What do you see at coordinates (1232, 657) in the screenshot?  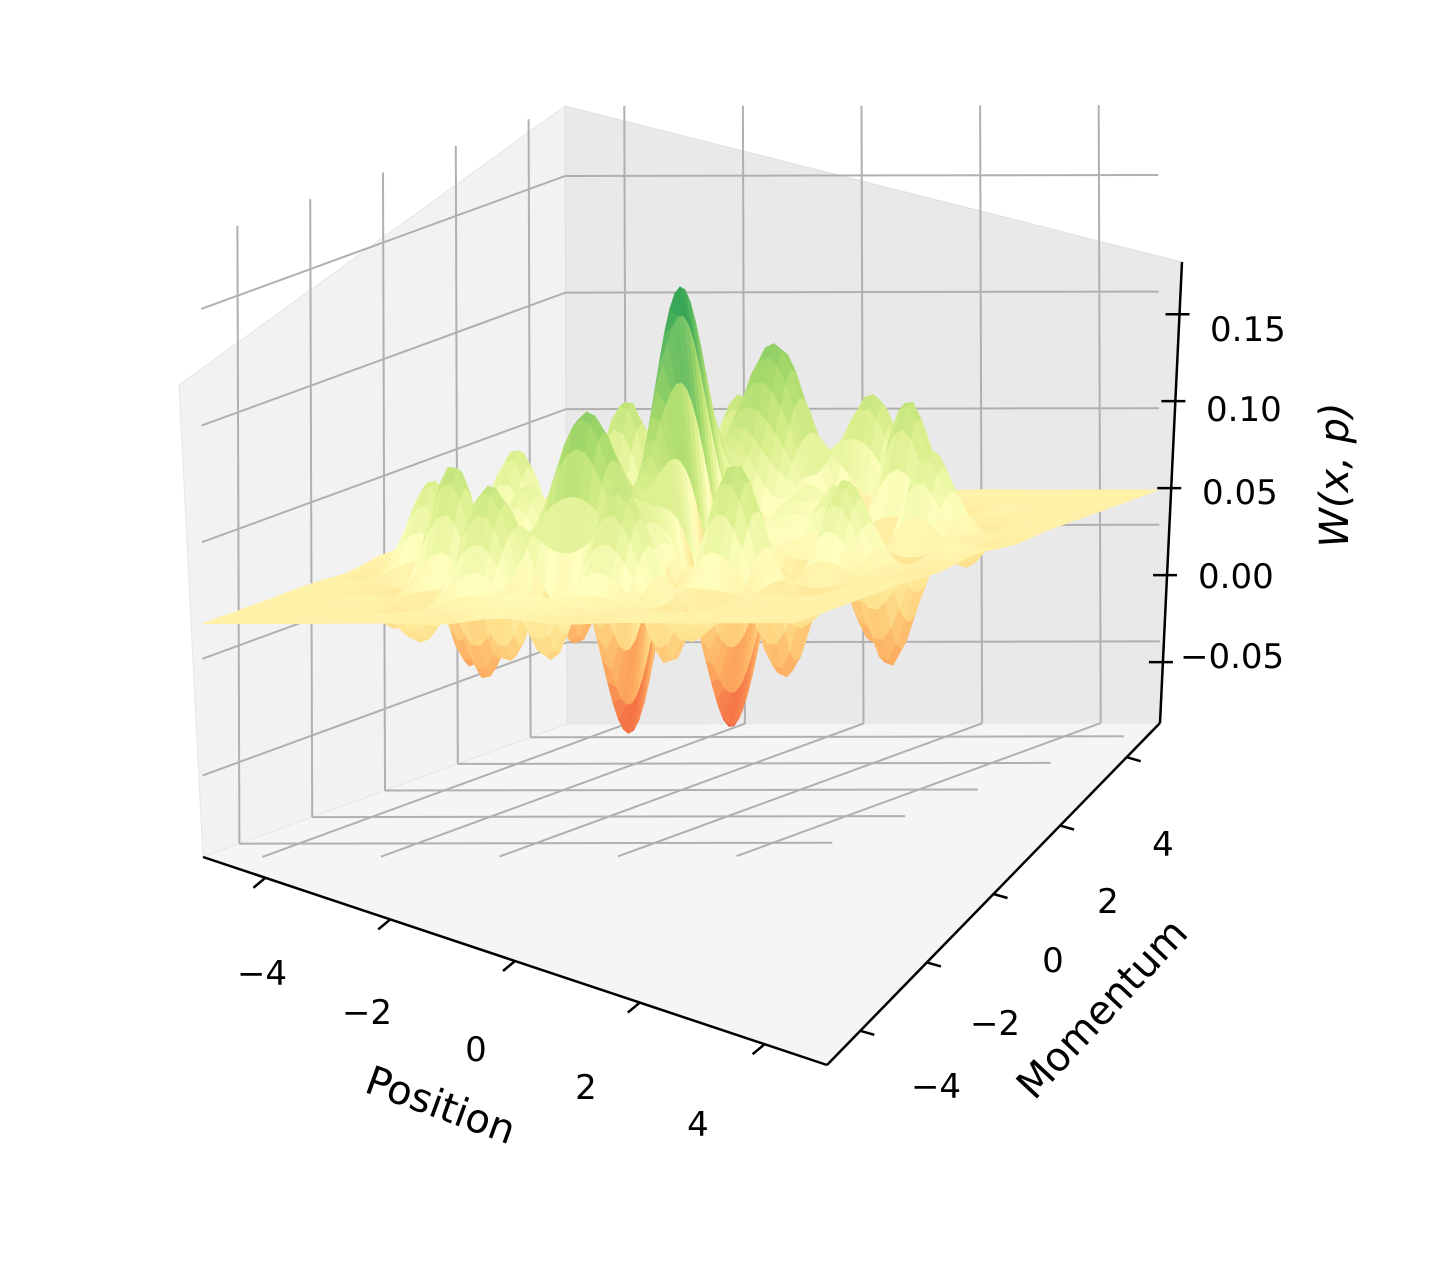 I see `z-tick-label: −0.05` at bounding box center [1232, 657].